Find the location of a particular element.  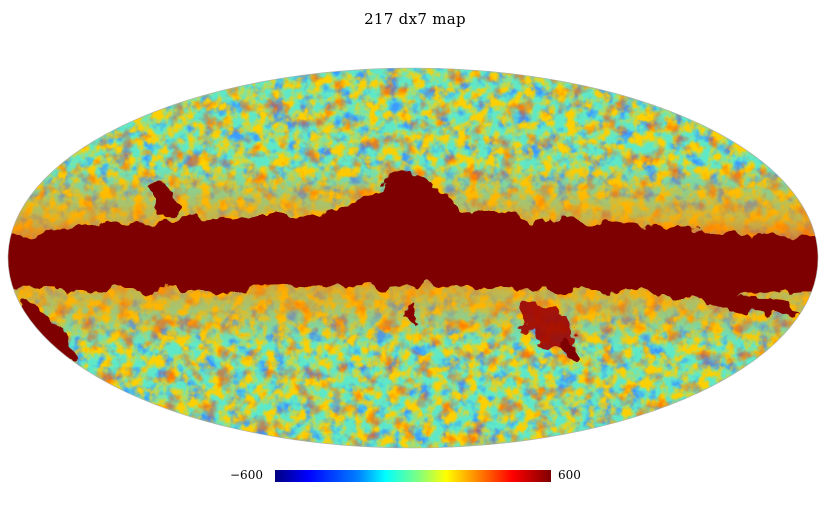

colorbar-min-label: −600 is located at coordinates (246, 475).